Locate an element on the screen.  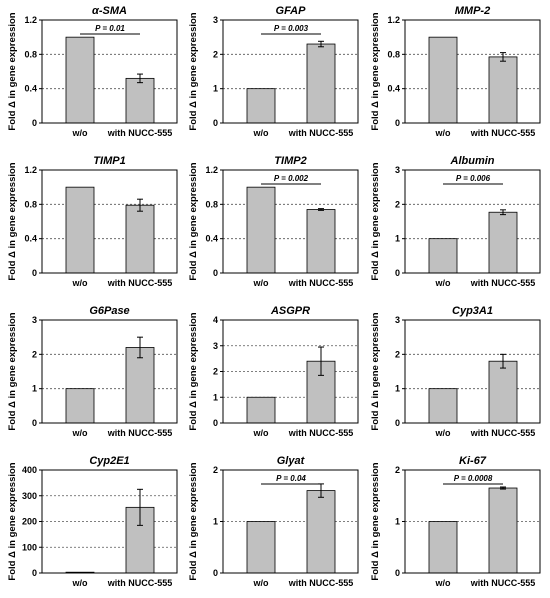
chart-title: TIMP2 is located at coordinates (290, 161).